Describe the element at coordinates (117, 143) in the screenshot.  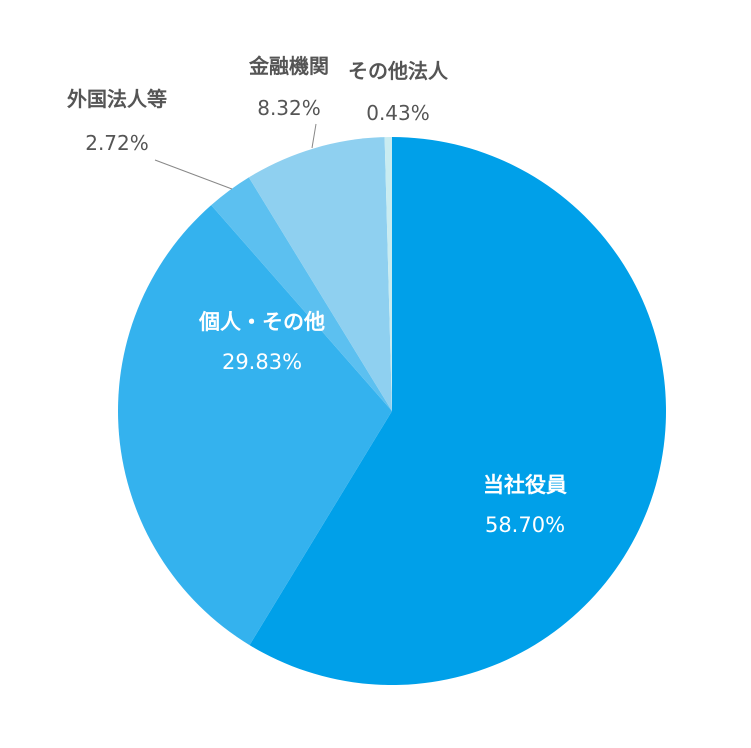
I see `slice-value-label: 2.72%` at that location.